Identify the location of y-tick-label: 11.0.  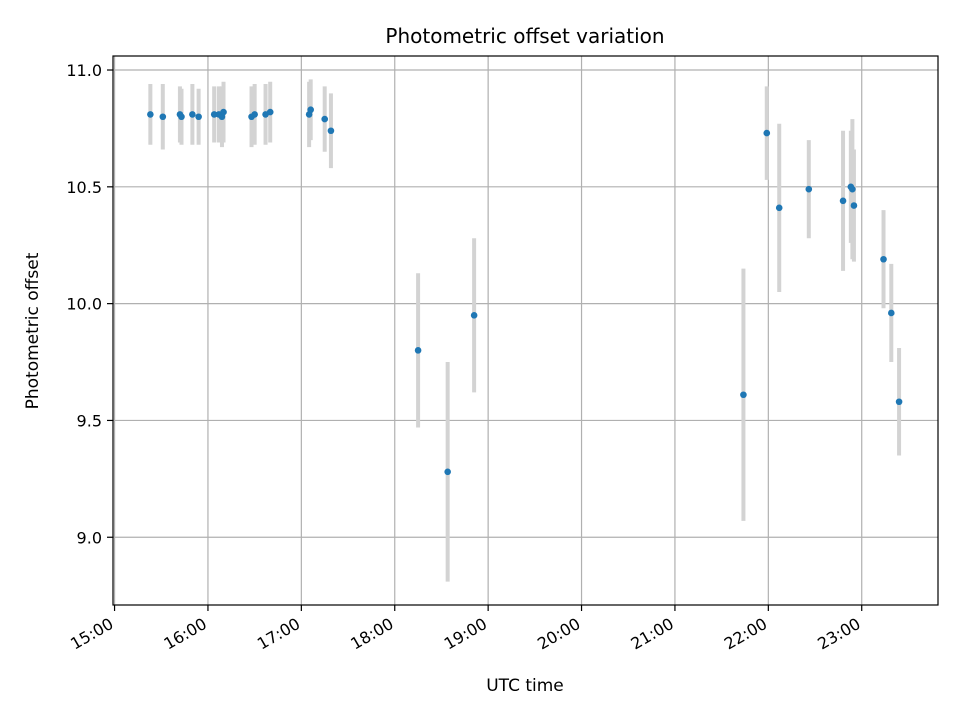
(84, 70).